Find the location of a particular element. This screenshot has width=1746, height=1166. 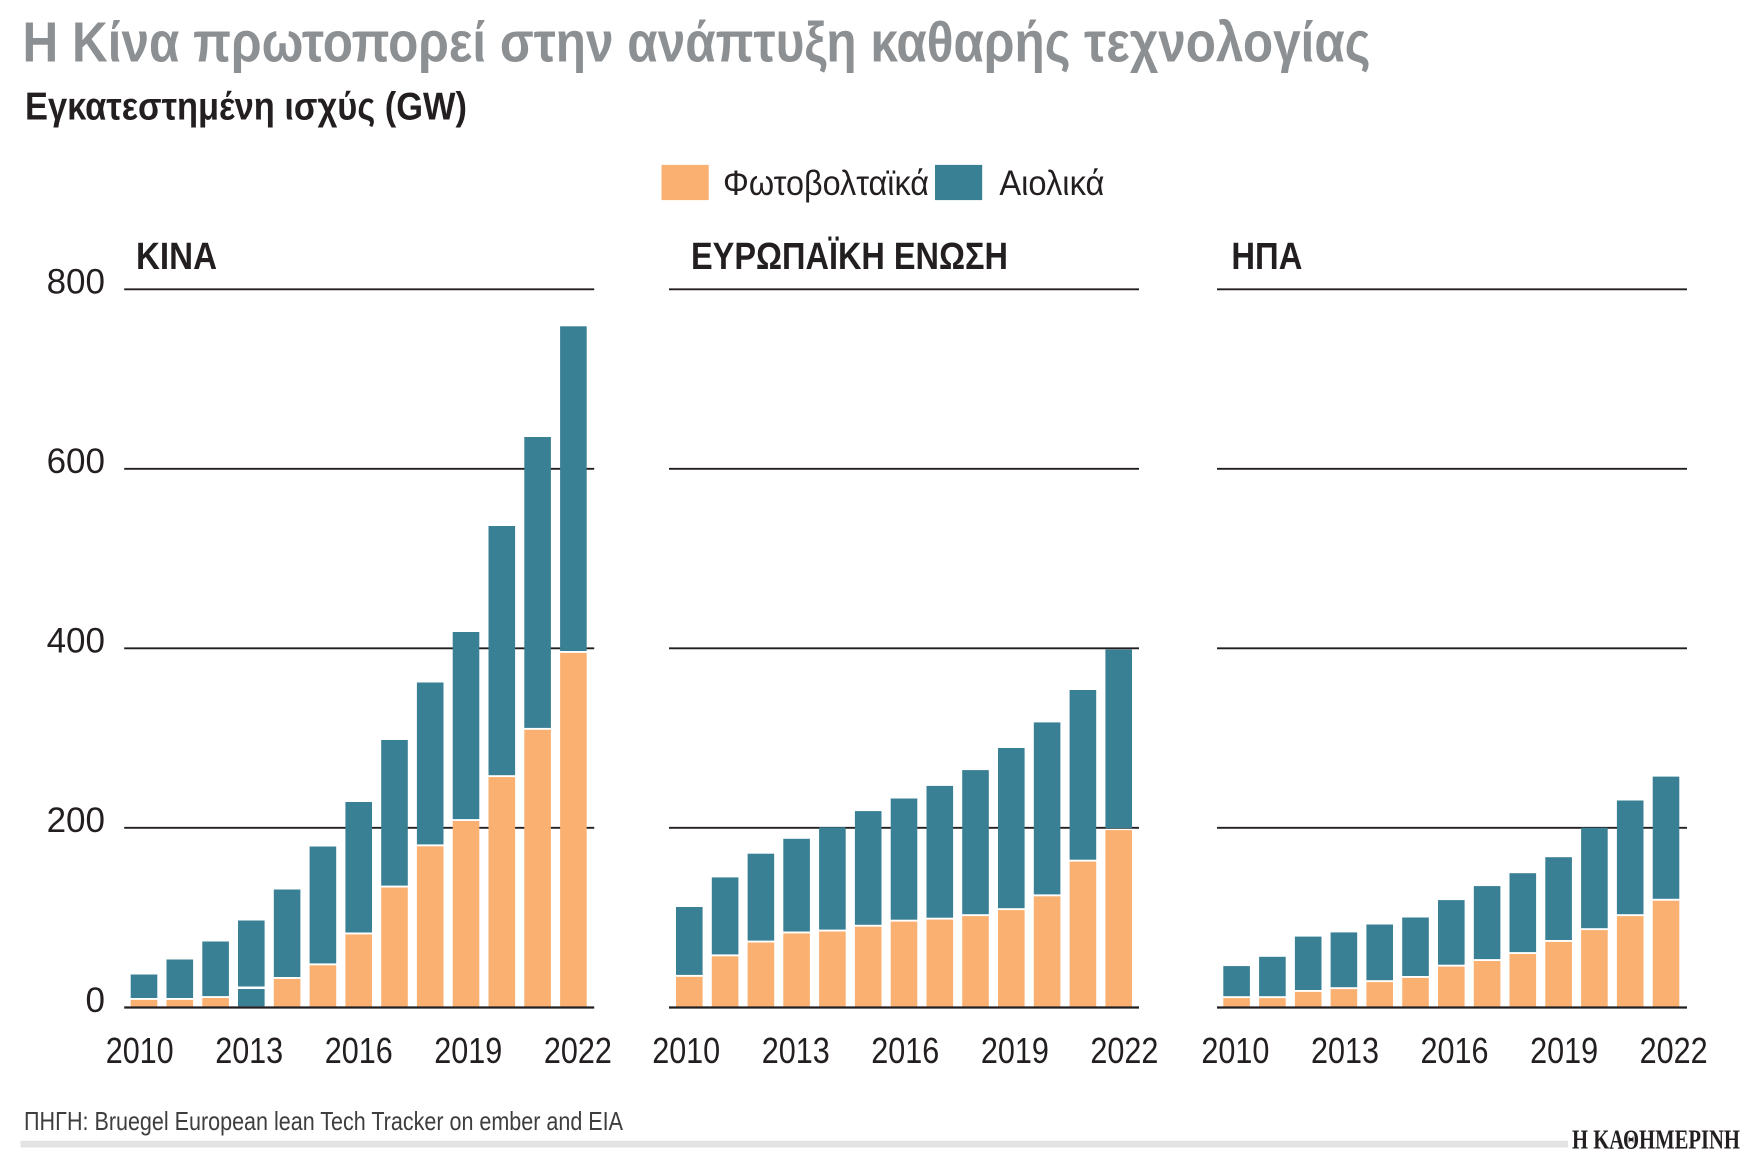

svg-text: Η ΚΑΘΗΜΕΡΙΝΗ is located at coordinates (1656, 1140).